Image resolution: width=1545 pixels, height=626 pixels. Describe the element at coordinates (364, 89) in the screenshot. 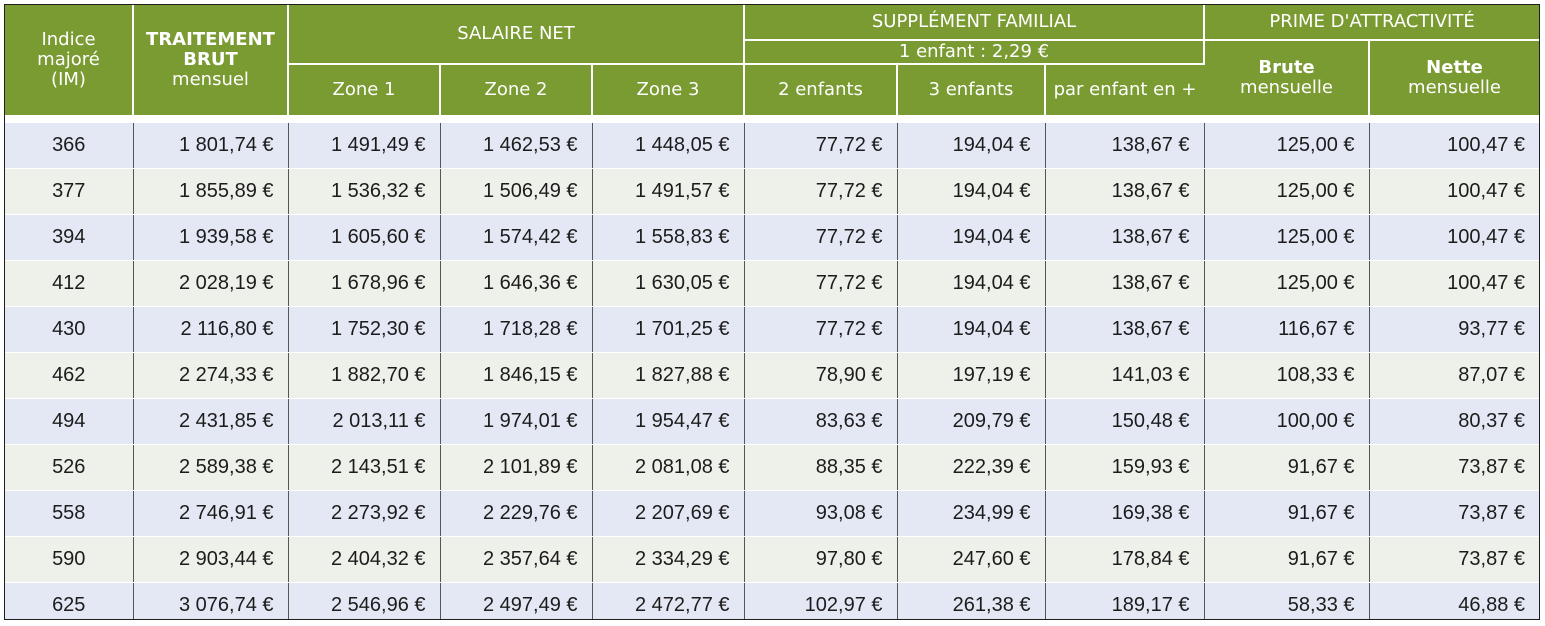

I see `header-zone-1: Zone 1` at that location.